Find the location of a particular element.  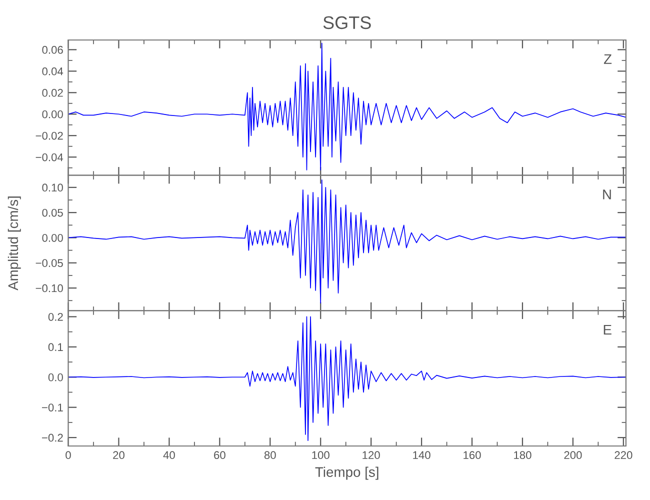

y-tick-label: −0.02 is located at coordinates (49, 136).